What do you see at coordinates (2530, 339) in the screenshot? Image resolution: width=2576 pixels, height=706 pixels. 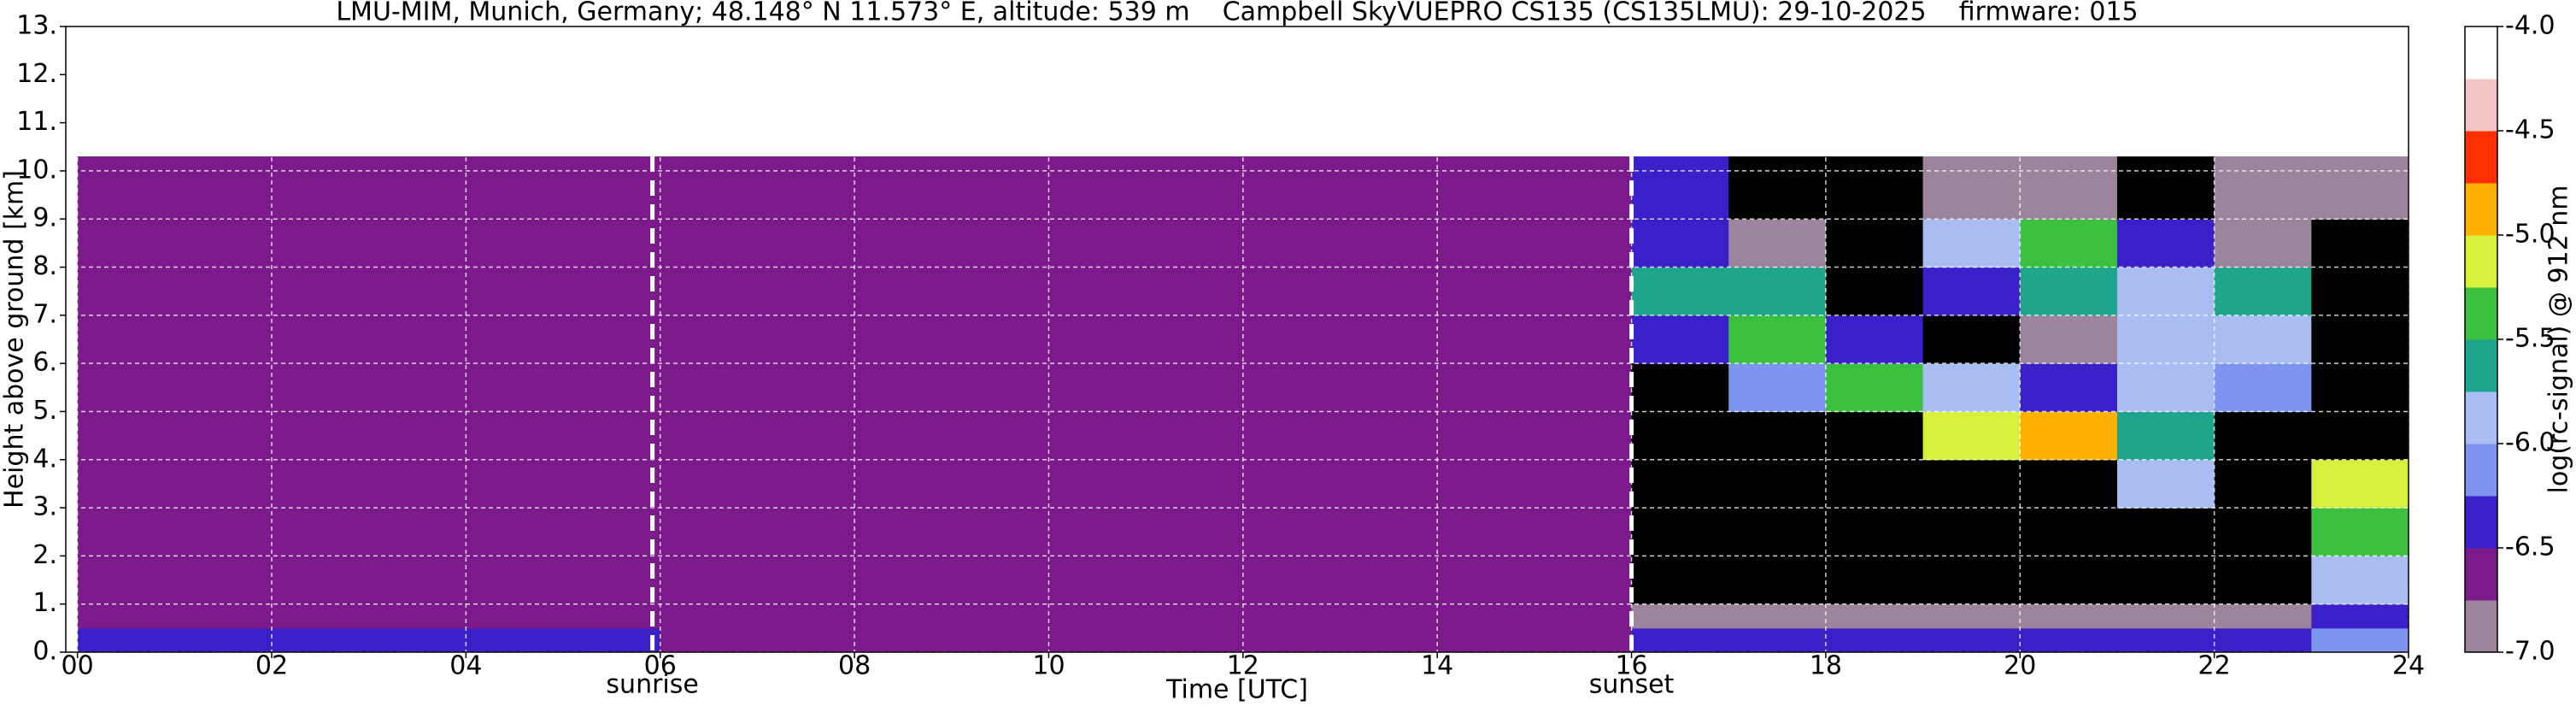 I see `colorbar-tick-label: -5.5` at bounding box center [2530, 339].